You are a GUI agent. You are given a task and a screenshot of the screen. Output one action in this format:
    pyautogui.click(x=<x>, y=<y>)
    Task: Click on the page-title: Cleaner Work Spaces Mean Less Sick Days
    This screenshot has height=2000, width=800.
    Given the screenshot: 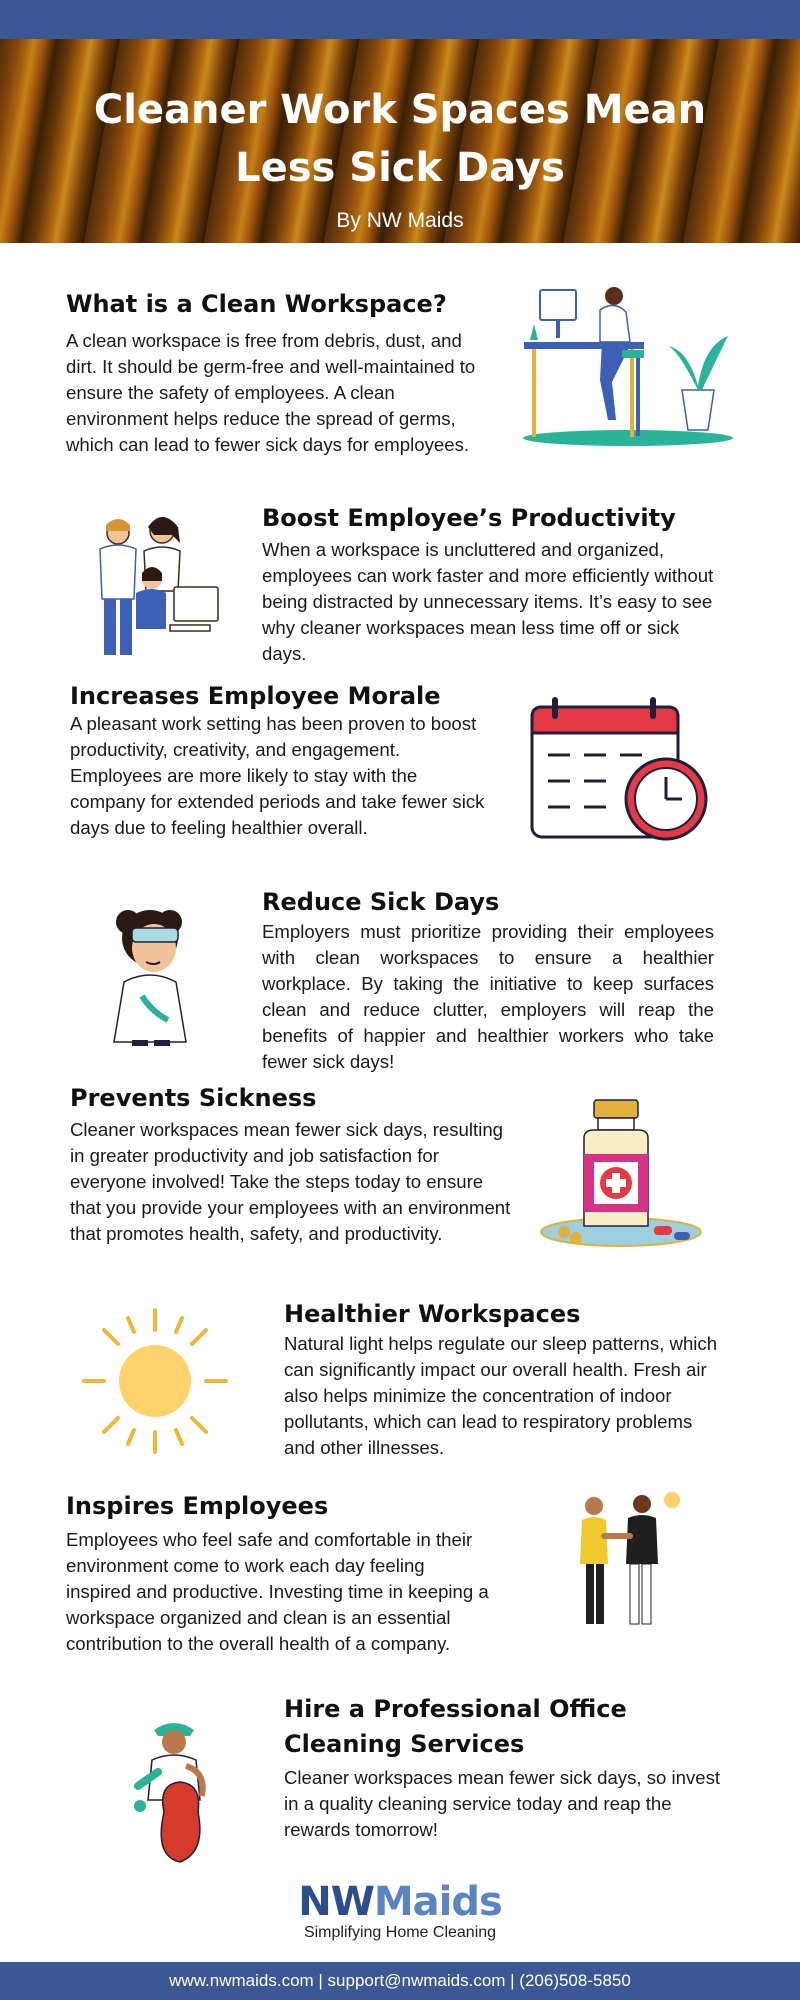 What is the action you would take?
    pyautogui.click(x=400, y=139)
    